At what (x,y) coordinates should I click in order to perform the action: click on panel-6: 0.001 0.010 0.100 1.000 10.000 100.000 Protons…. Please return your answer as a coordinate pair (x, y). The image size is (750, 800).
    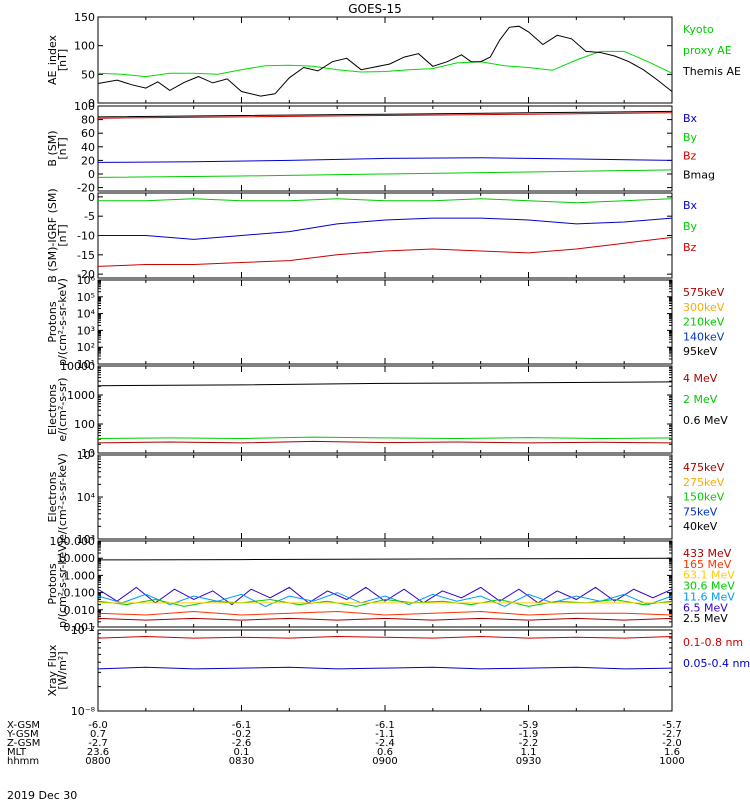
    Looking at the image, I should click on (390, 584).